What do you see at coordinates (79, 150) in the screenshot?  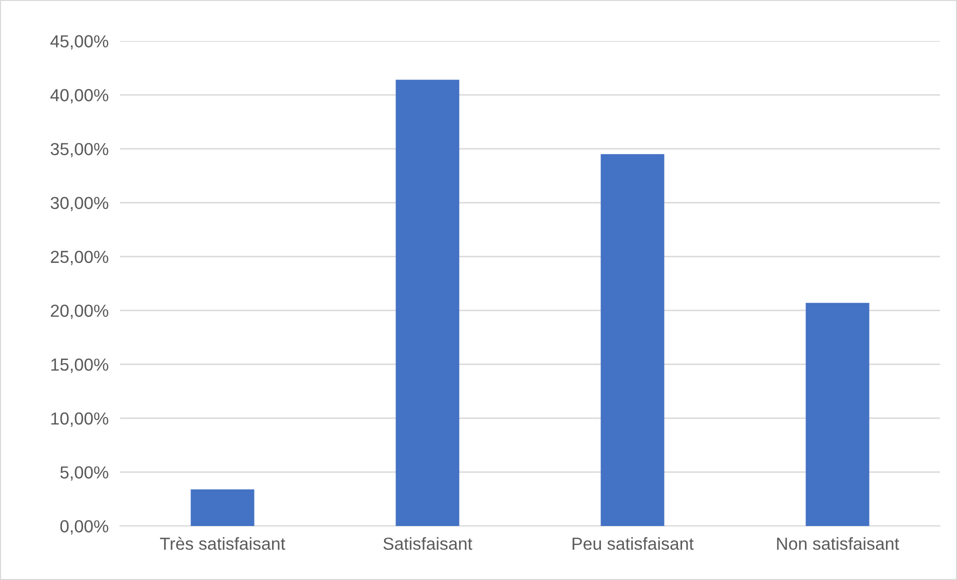 I see `y-tick-label: 35,00%` at bounding box center [79, 150].